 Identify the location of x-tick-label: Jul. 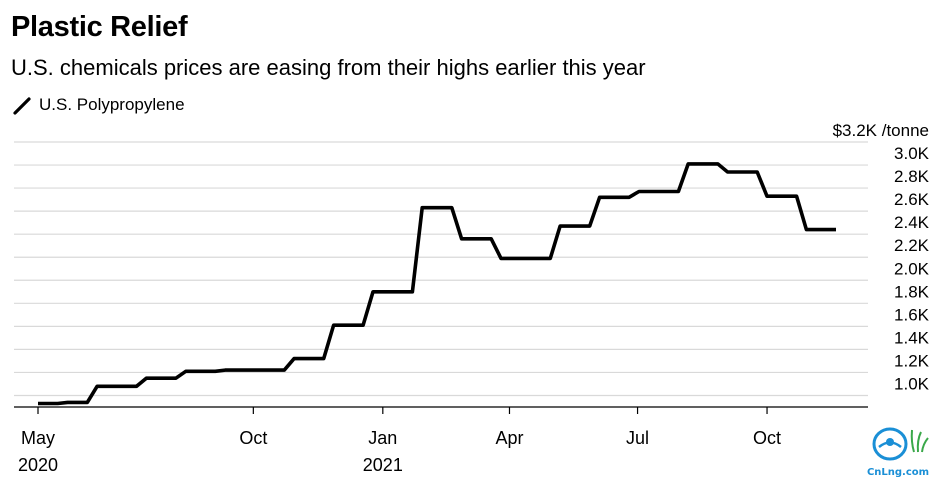
(637, 438).